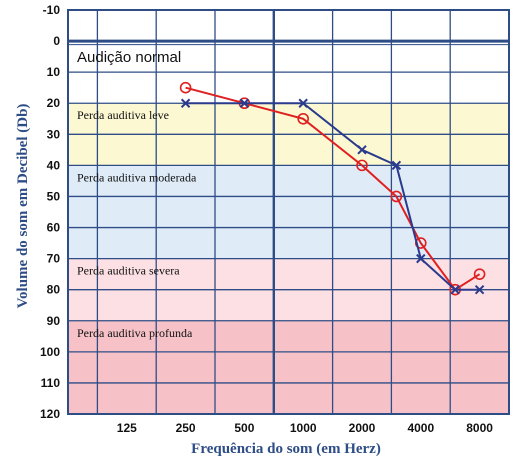 The image size is (532, 462). What do you see at coordinates (135, 333) in the screenshot?
I see `zone-label-perda-auditiva-profunda: Perda auditiva profunda` at bounding box center [135, 333].